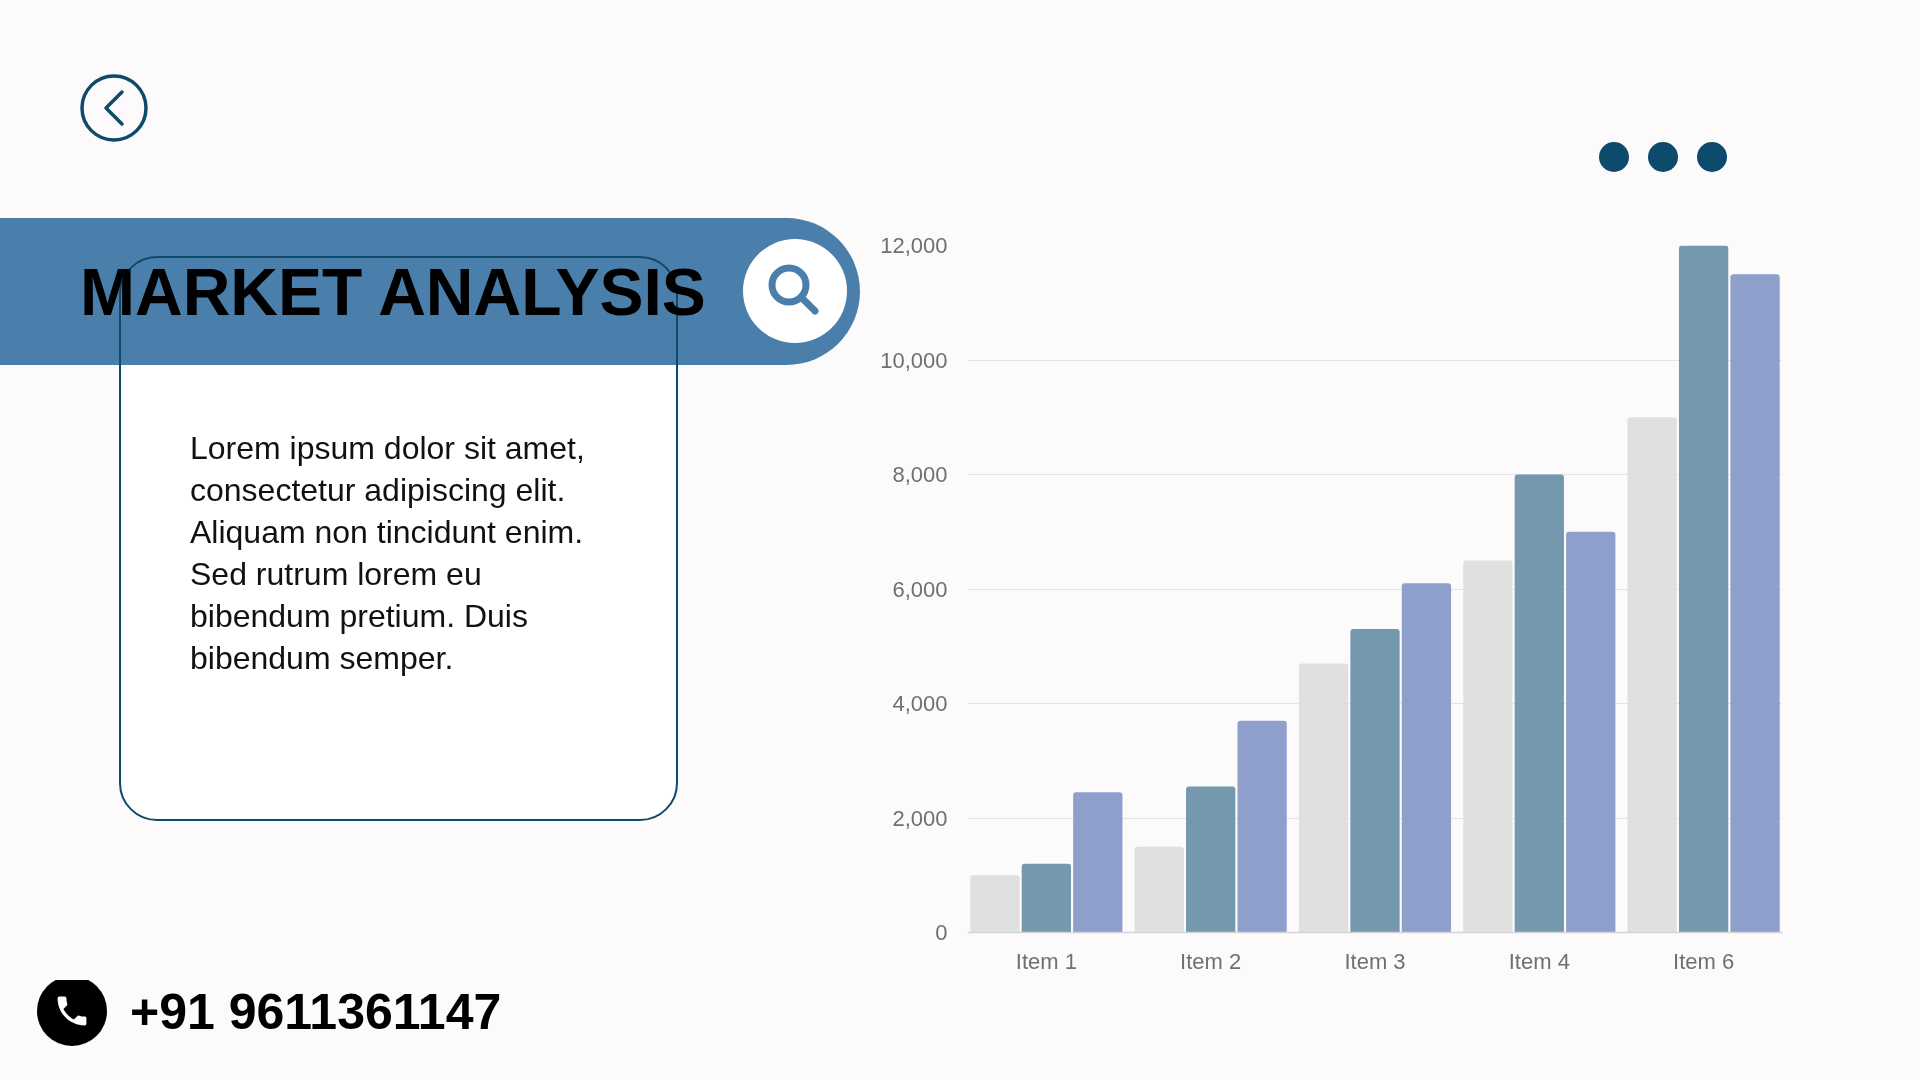 This screenshot has width=1920, height=1080. I want to click on text: MARKET ANALYSIS, so click(393, 292).